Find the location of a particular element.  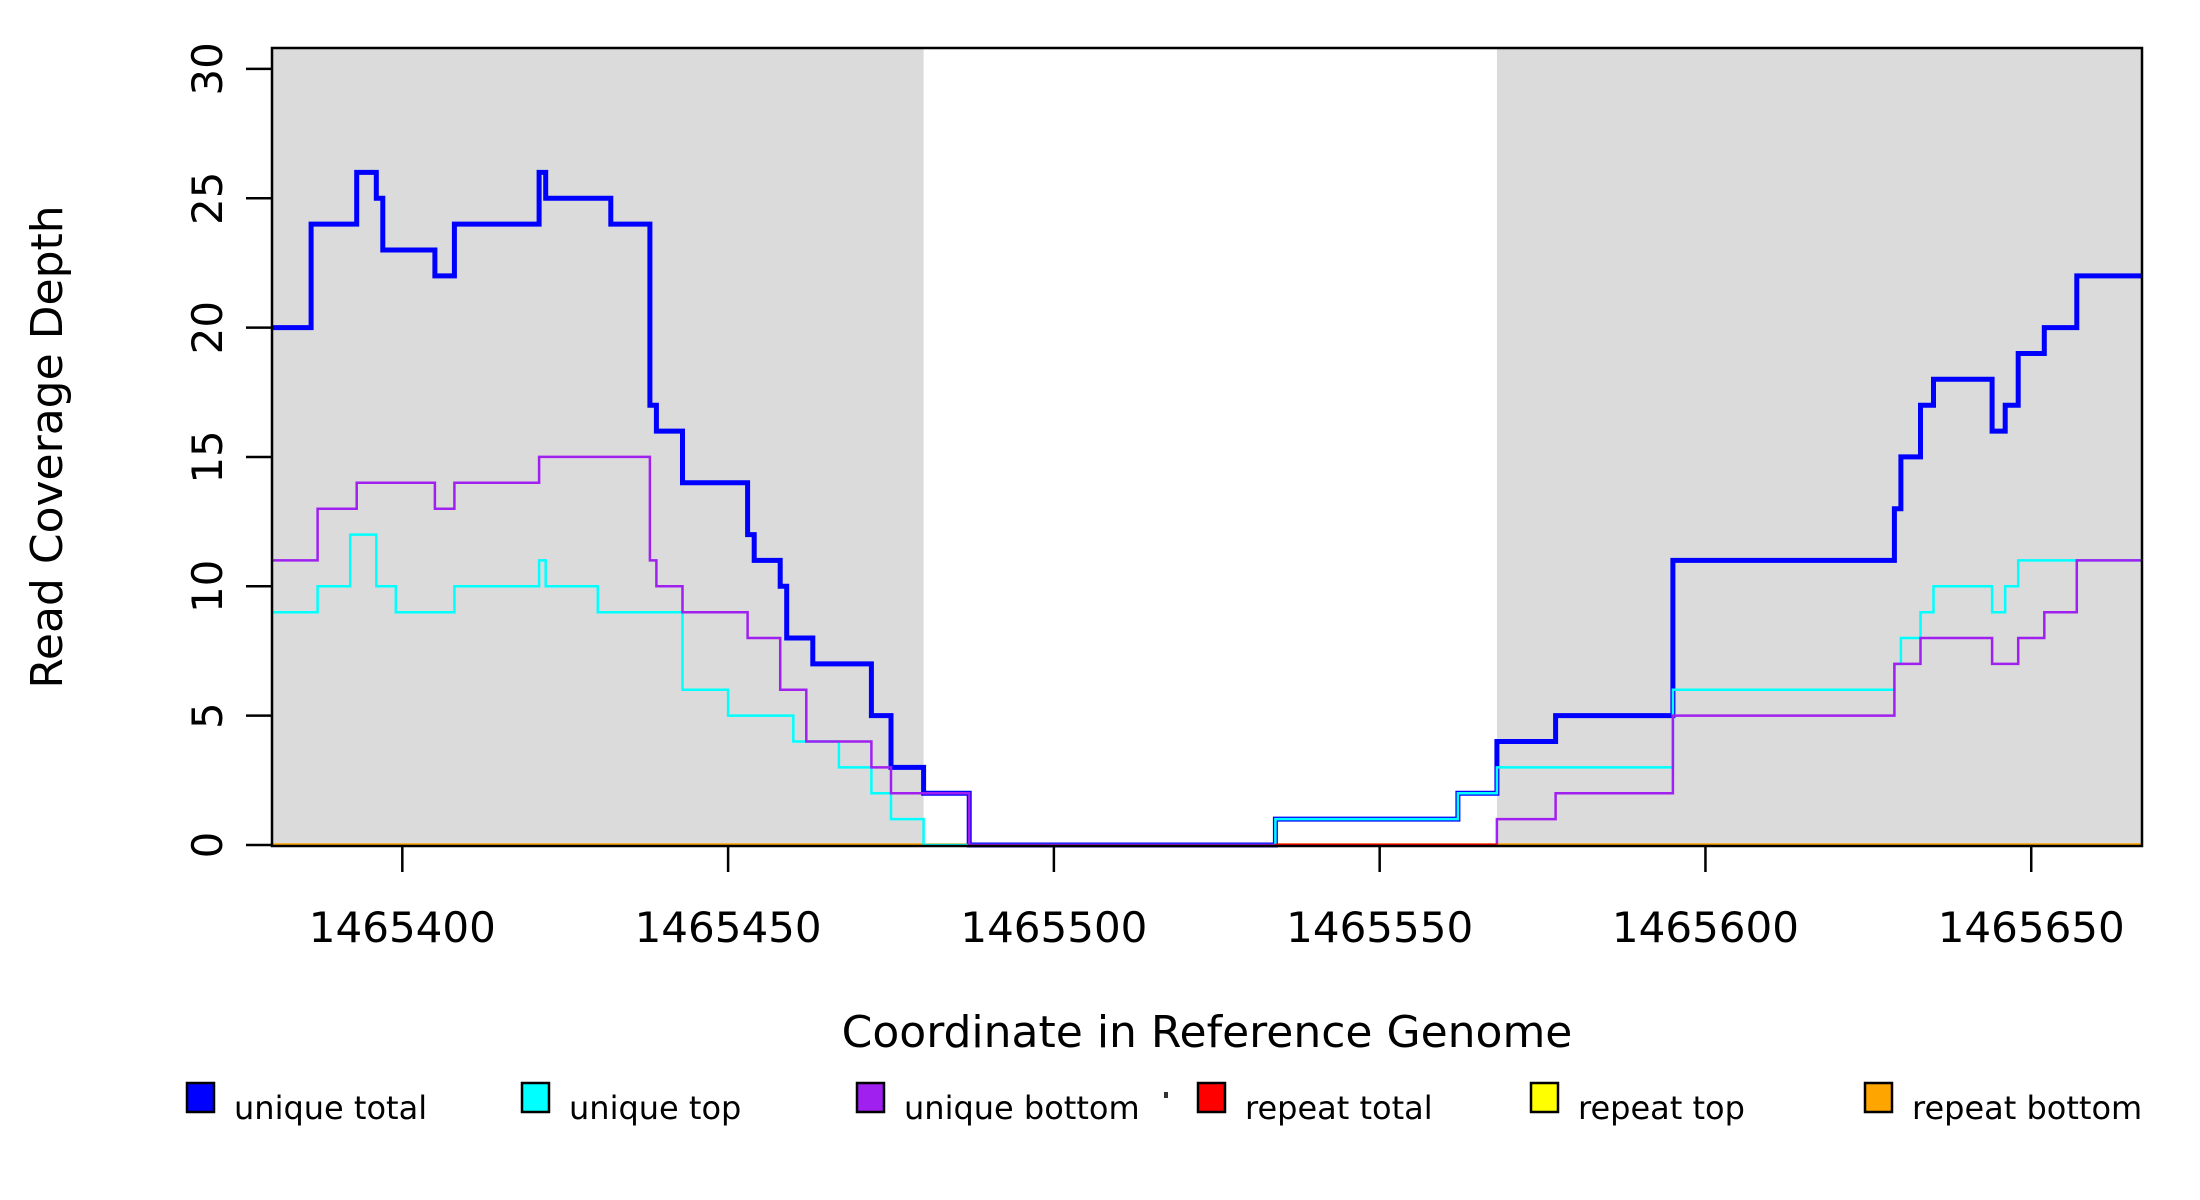

legend-label-unique-bottom: unique bottom is located at coordinates (1022, 1108).